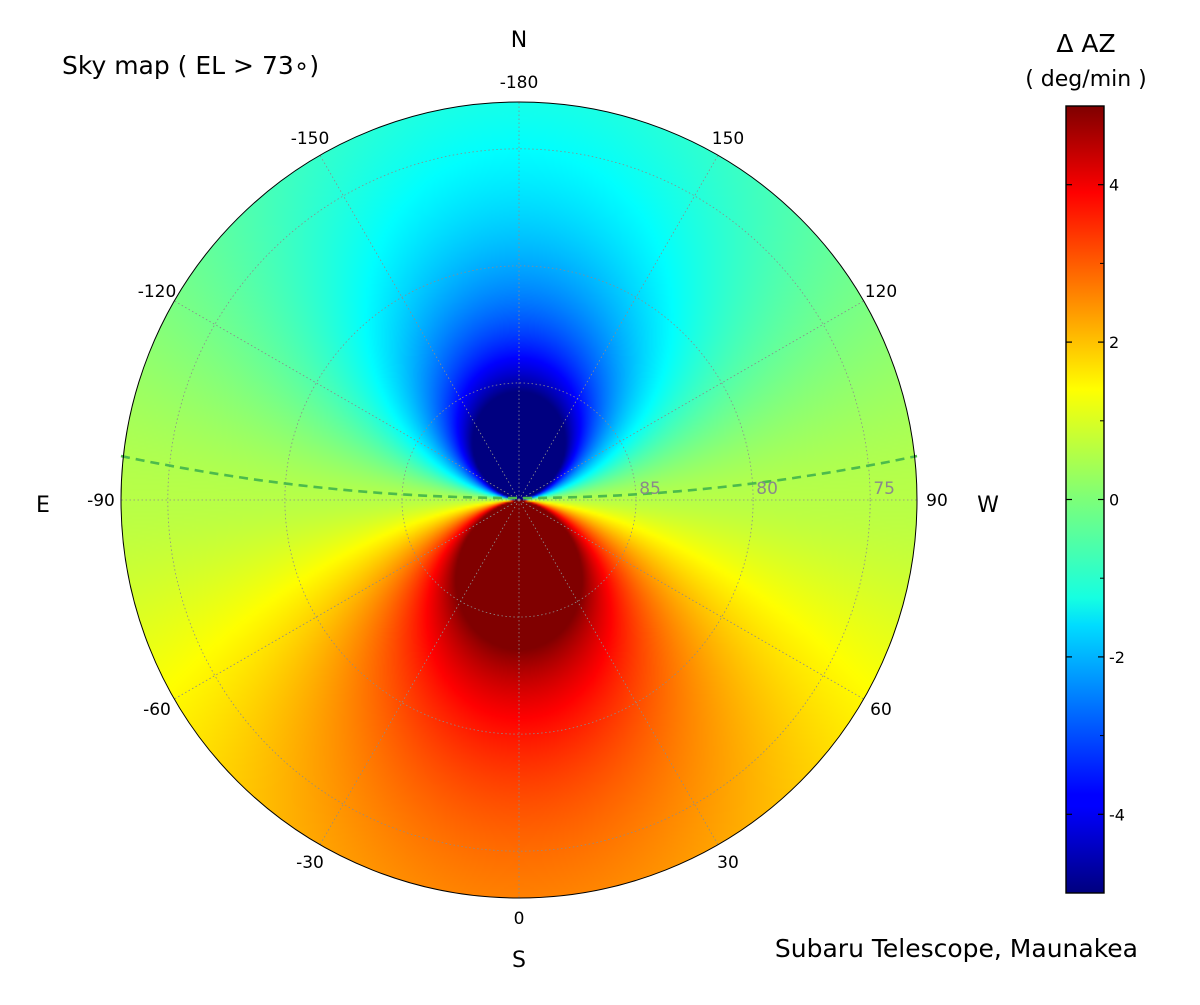  I want to click on azimuth-tick-label: 0, so click(519, 919).